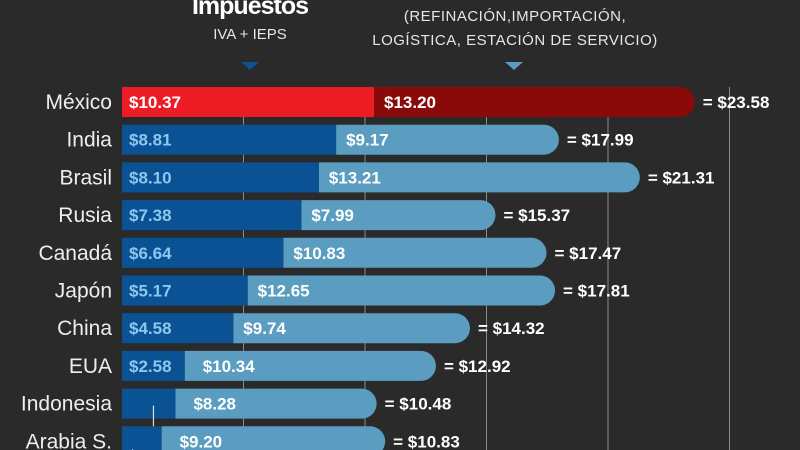 The image size is (800, 450). I want to click on total-label: = $10.83, so click(426, 441).